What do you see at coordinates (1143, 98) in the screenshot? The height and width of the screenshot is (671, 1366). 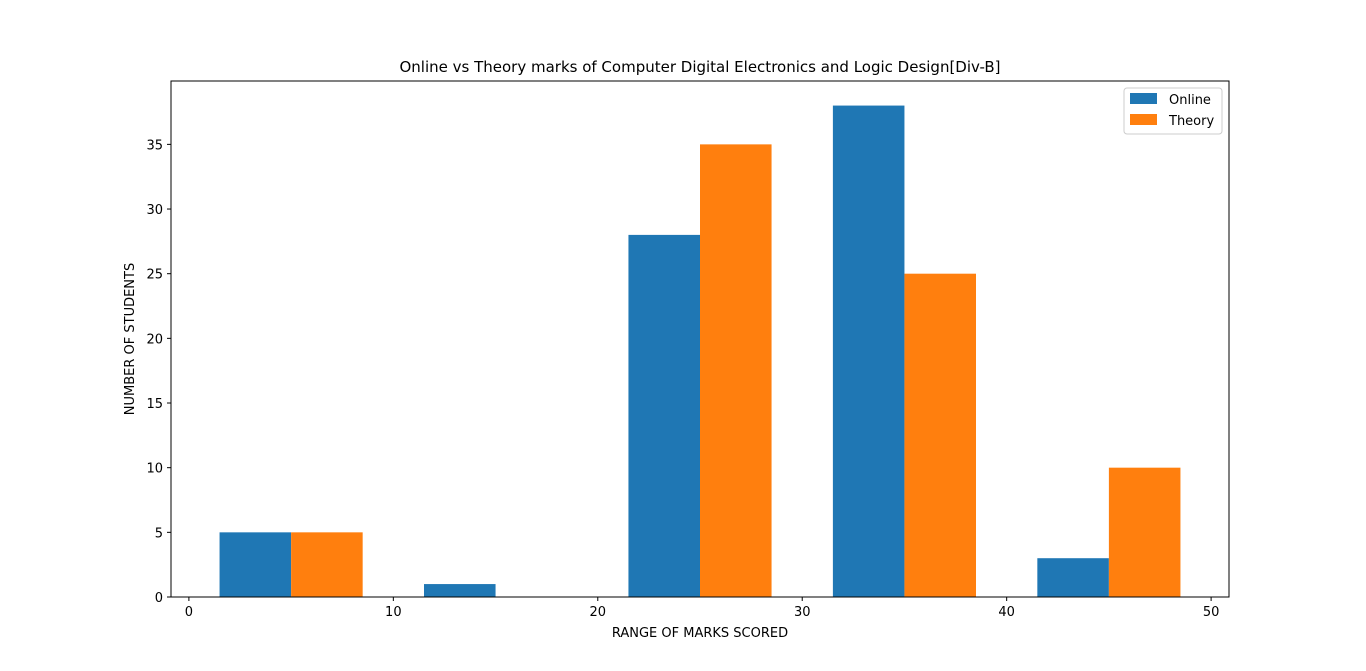 I see `legend-swatch-online` at bounding box center [1143, 98].